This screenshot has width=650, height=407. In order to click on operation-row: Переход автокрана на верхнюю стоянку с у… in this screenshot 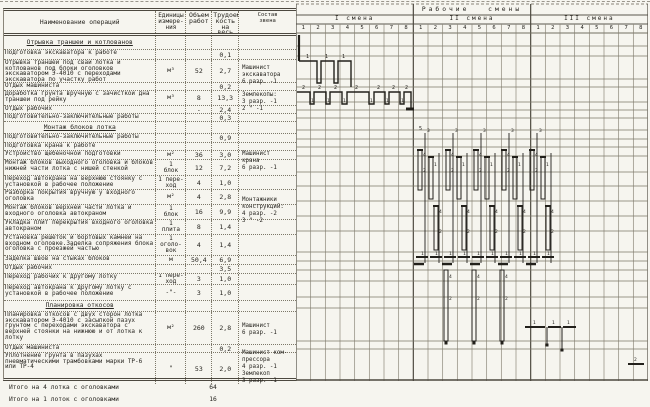, I will do `click(150, 182)`.